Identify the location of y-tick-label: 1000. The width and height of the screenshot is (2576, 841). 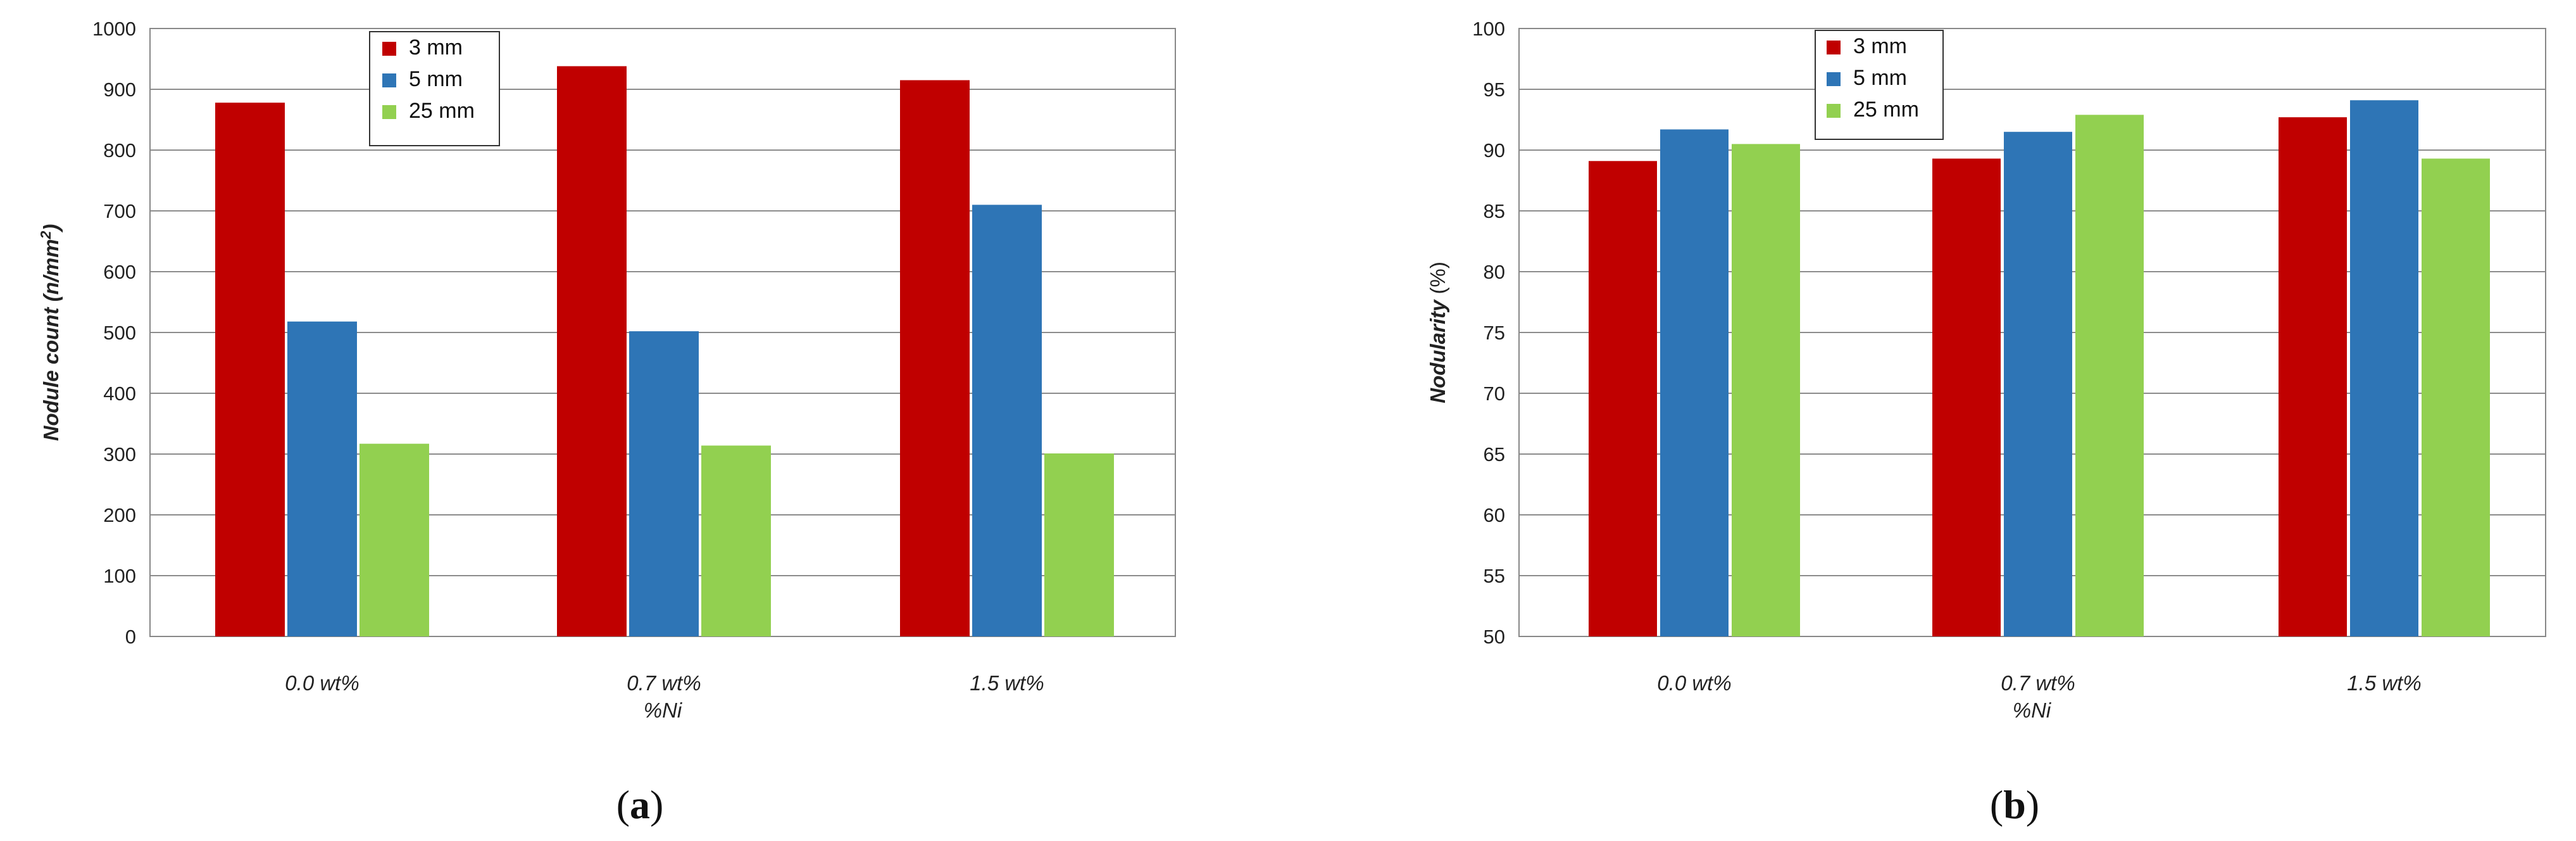
(114, 29).